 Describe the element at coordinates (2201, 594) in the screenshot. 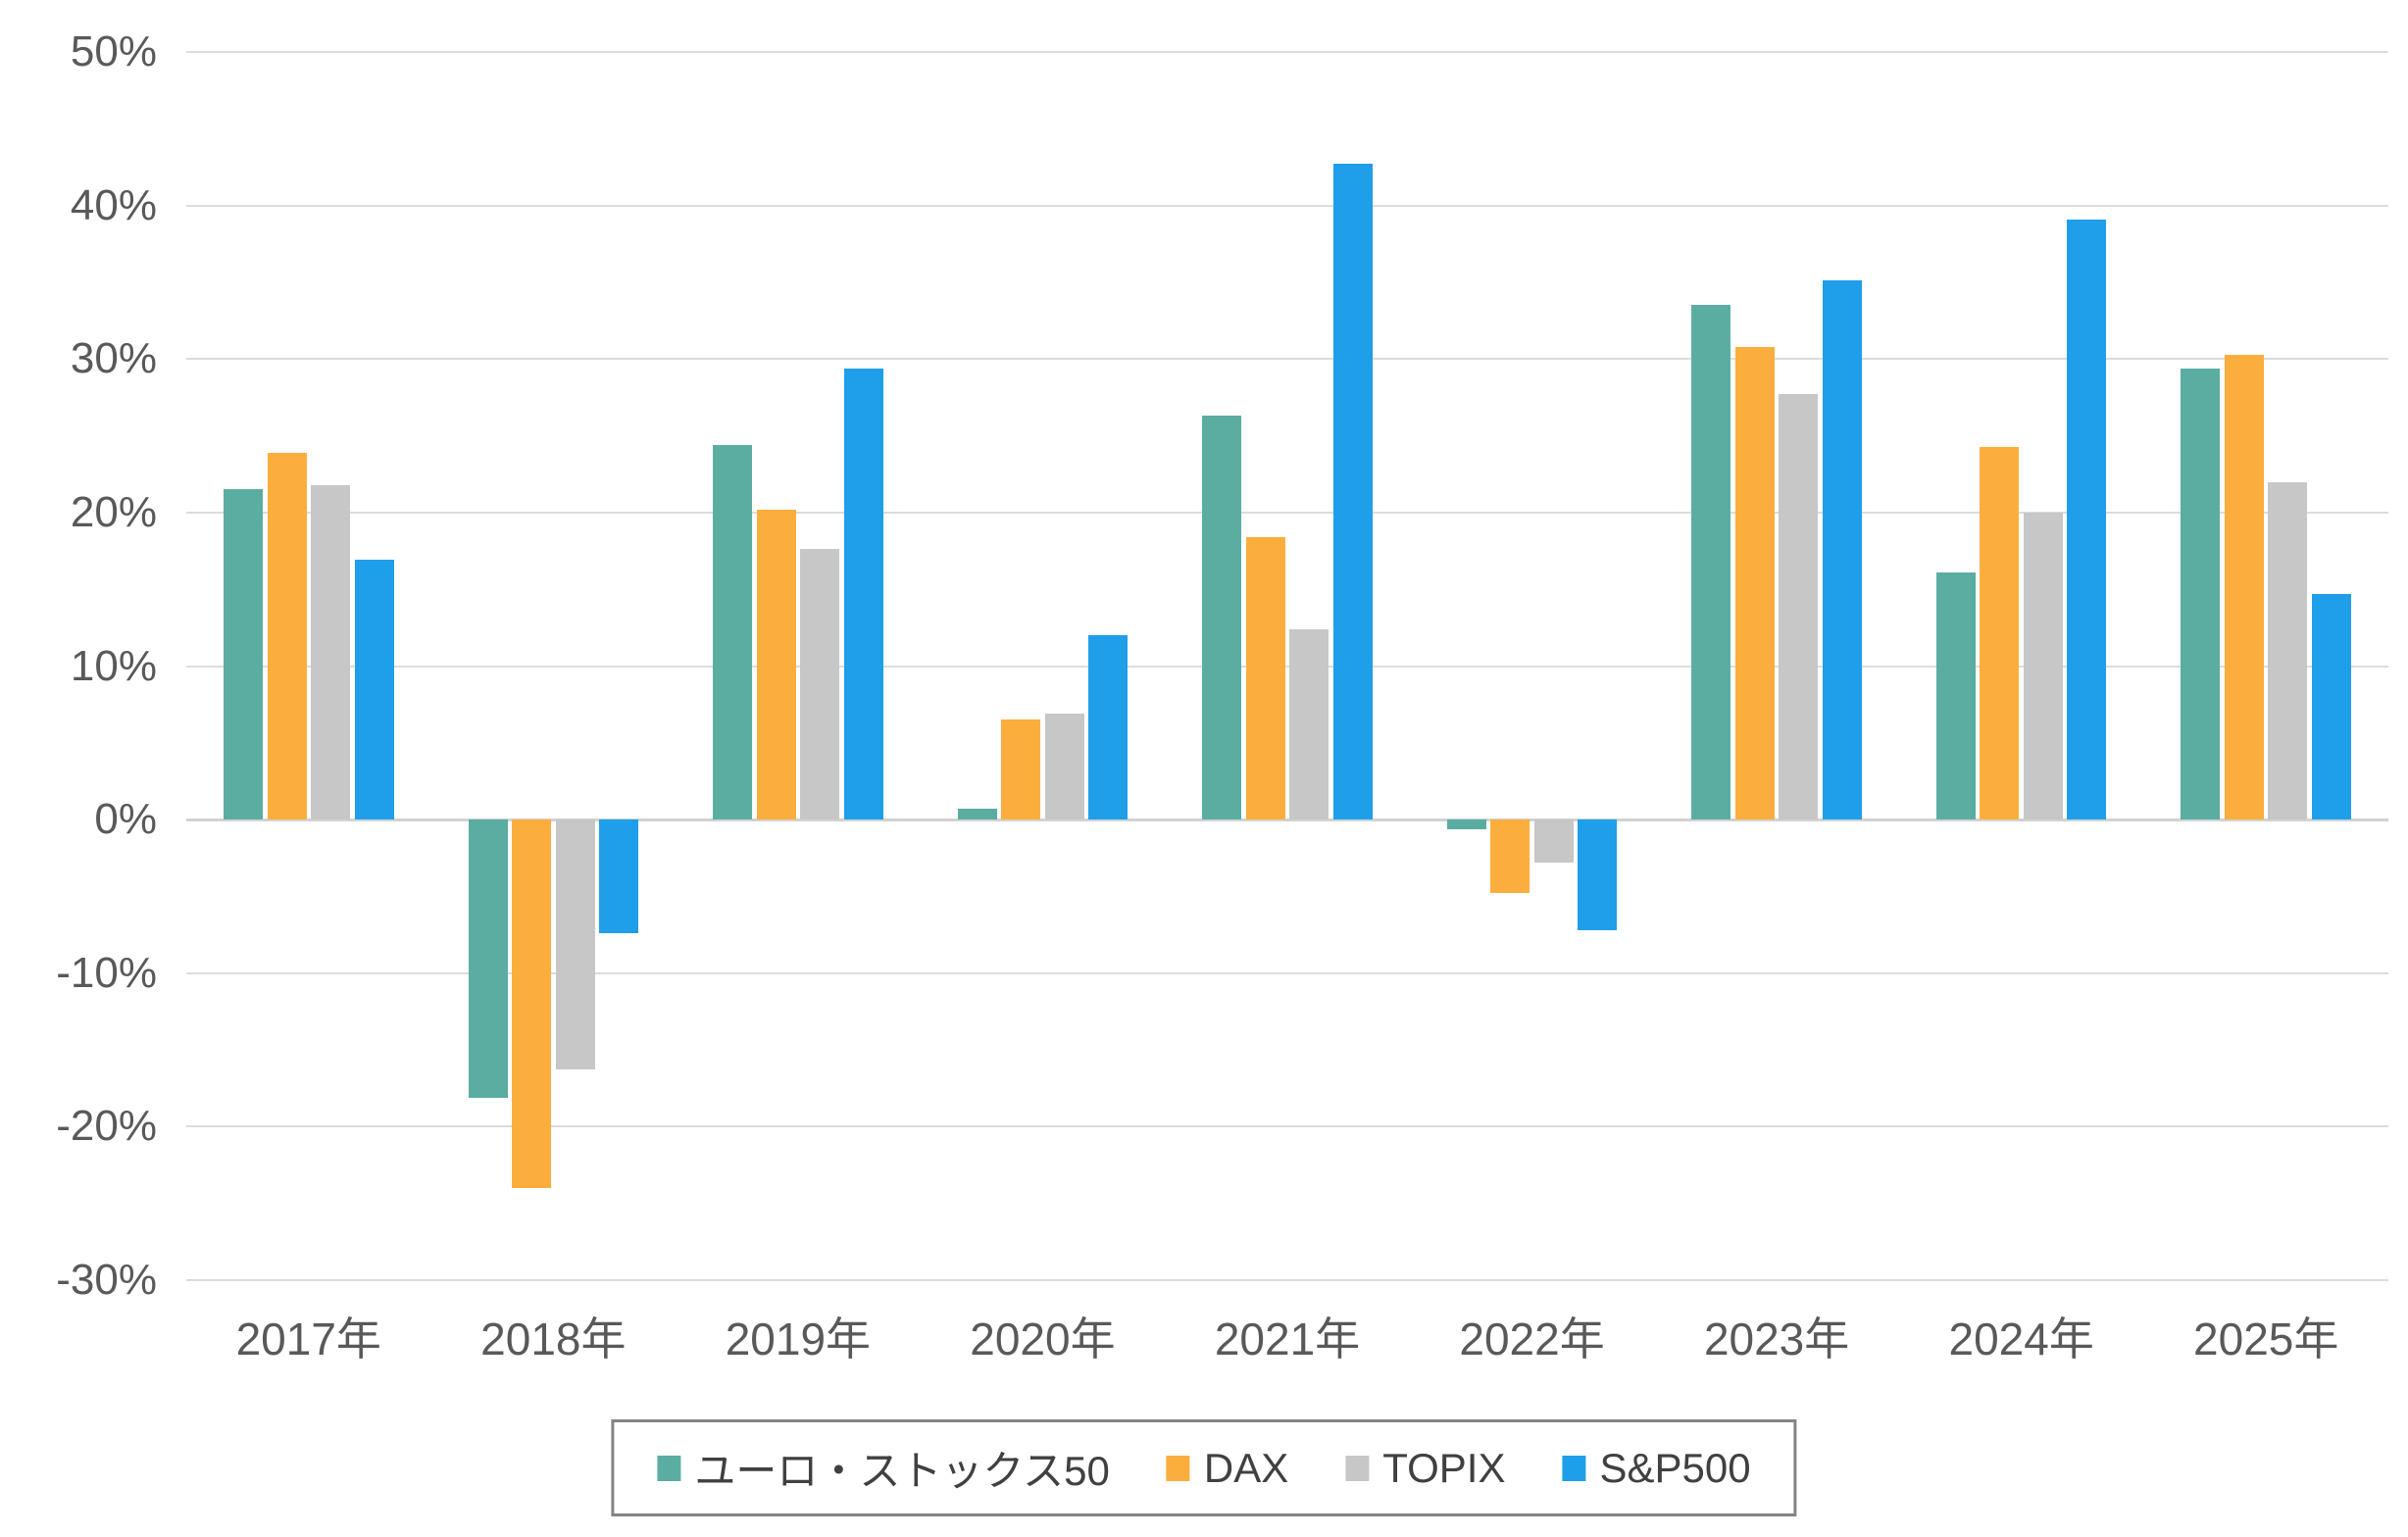

I see `bar-ユーロ・ストックス50-2025年` at that location.